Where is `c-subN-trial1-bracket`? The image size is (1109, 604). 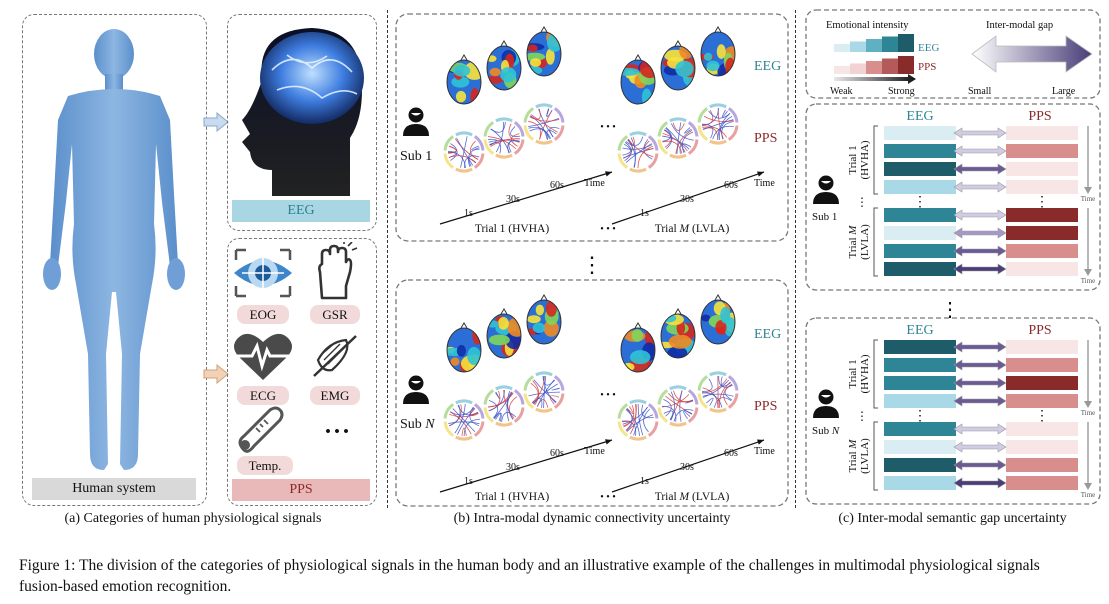
c-subN-trial1-bracket is located at coordinates (875, 374).